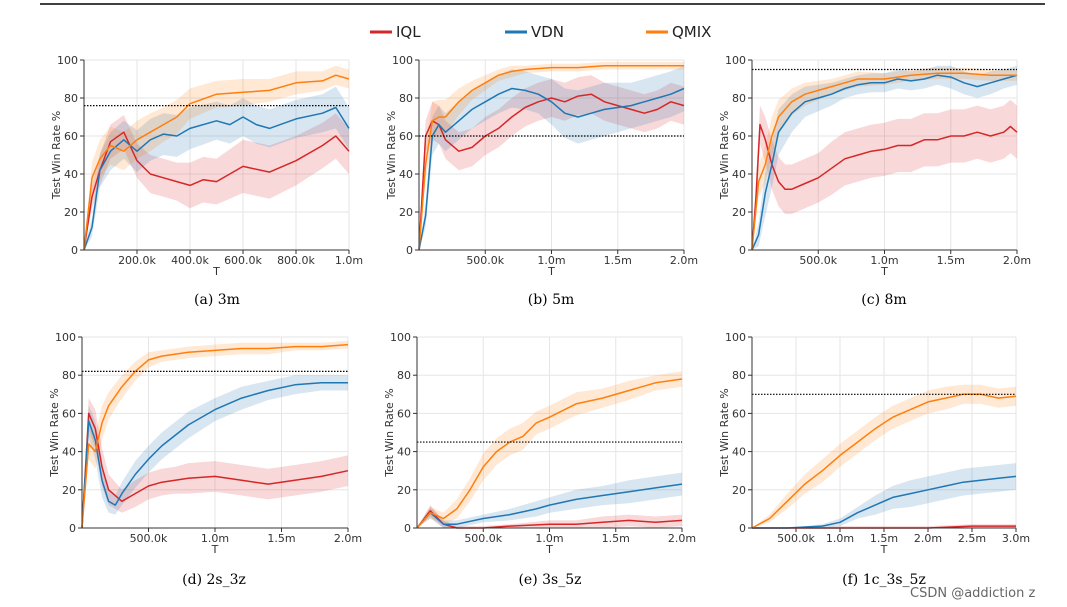 This screenshot has width=1067, height=607. I want to click on legend-item-qmix: QMIX, so click(678, 32).